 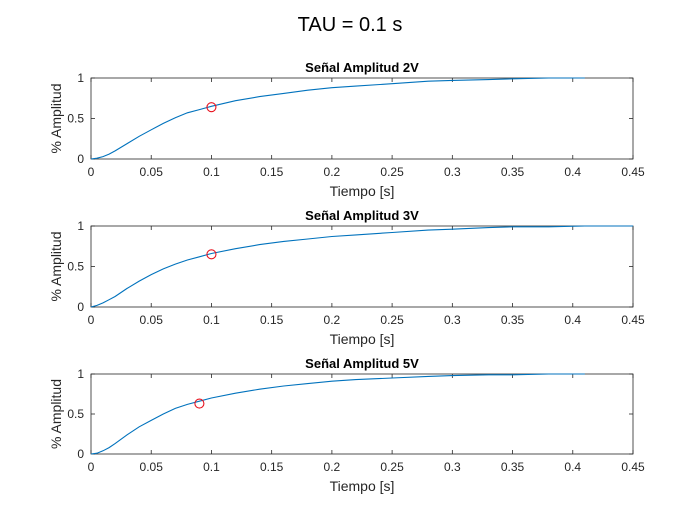 I want to click on subplot-title: Señal Amplitud 2V, so click(x=362, y=67).